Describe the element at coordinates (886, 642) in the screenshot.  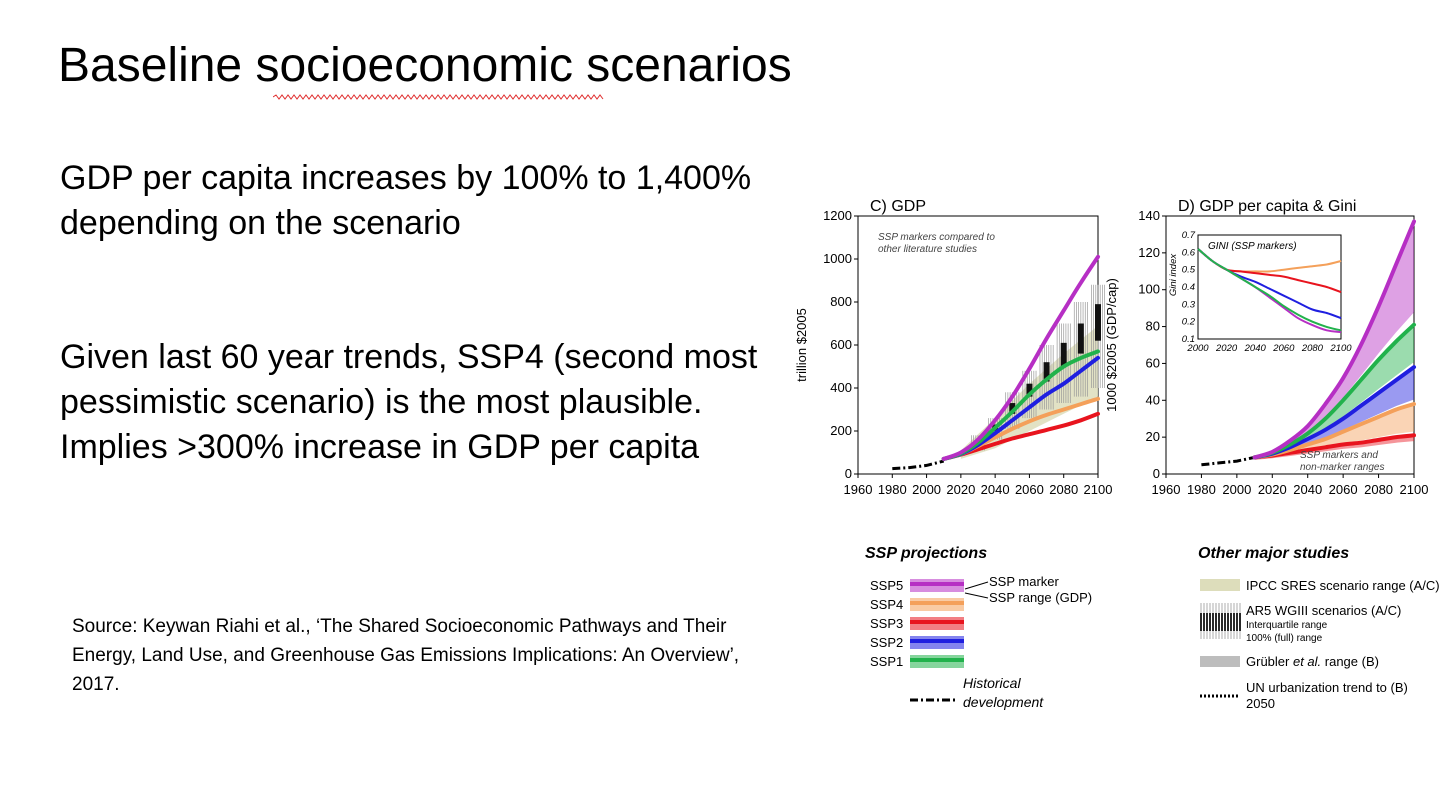
I see `ssp-legend-label: SSP2` at that location.